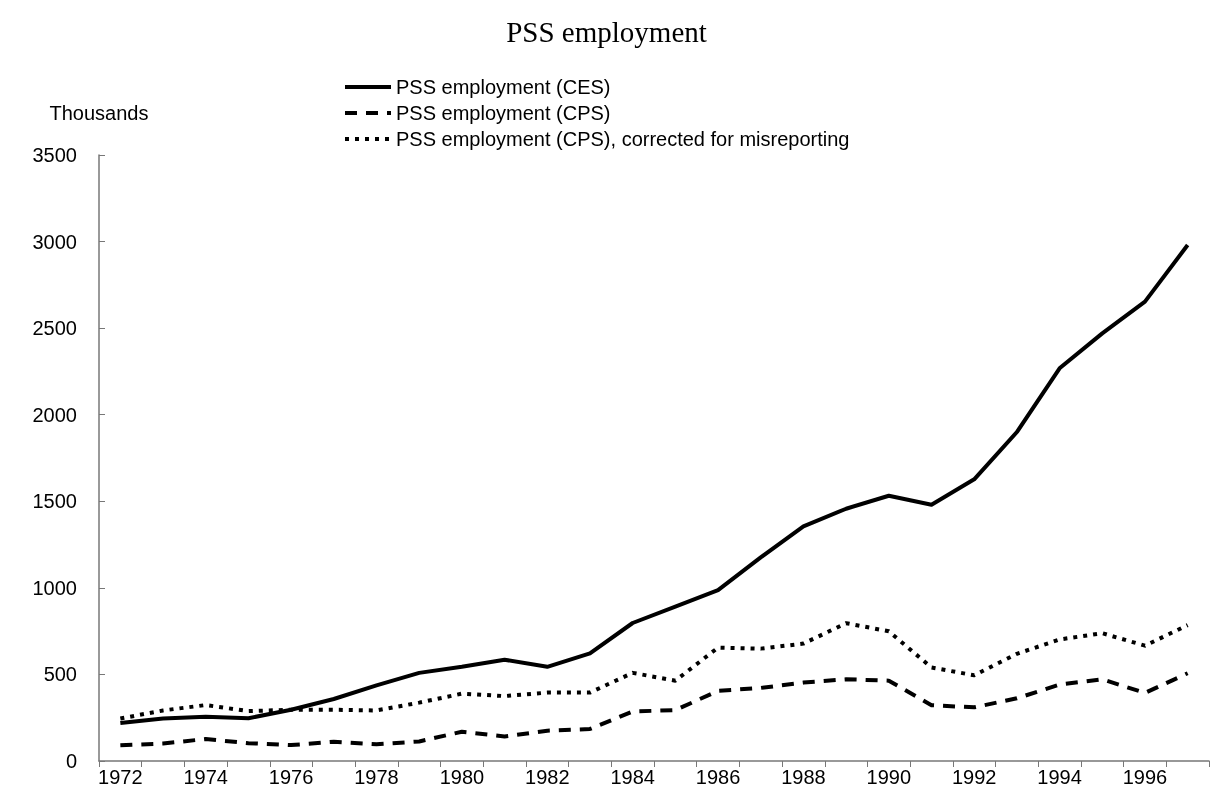 Image resolution: width=1213 pixels, height=795 pixels. I want to click on line-series, so click(654, 709).